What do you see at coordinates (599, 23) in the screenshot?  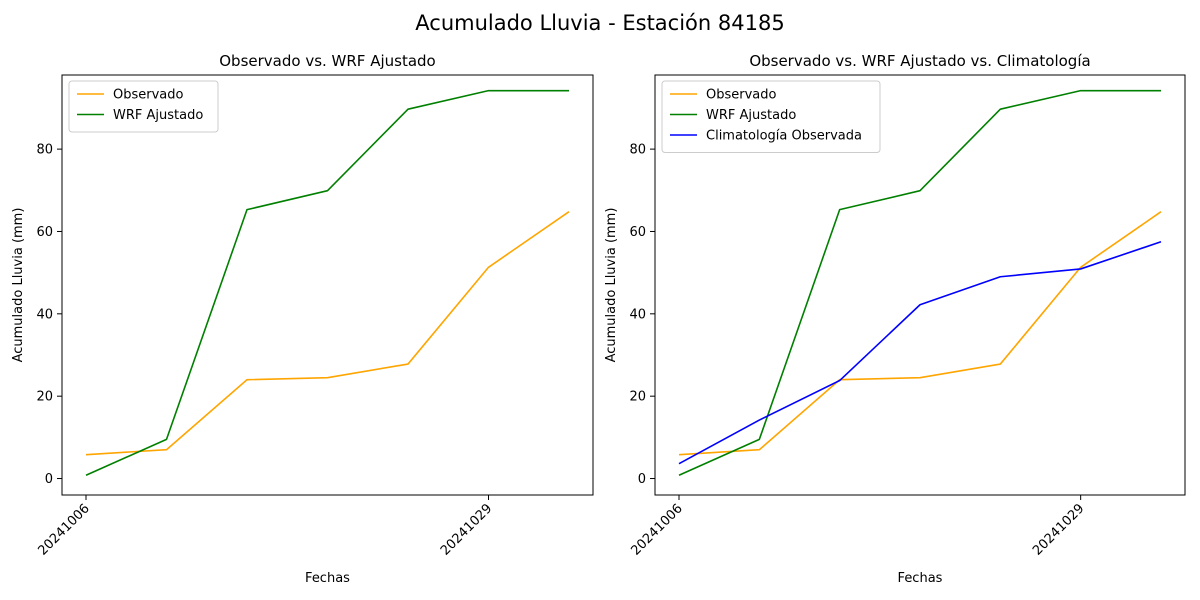 I see `figure-suptitle: Acumulado Lluvia - Estación 84185` at bounding box center [599, 23].